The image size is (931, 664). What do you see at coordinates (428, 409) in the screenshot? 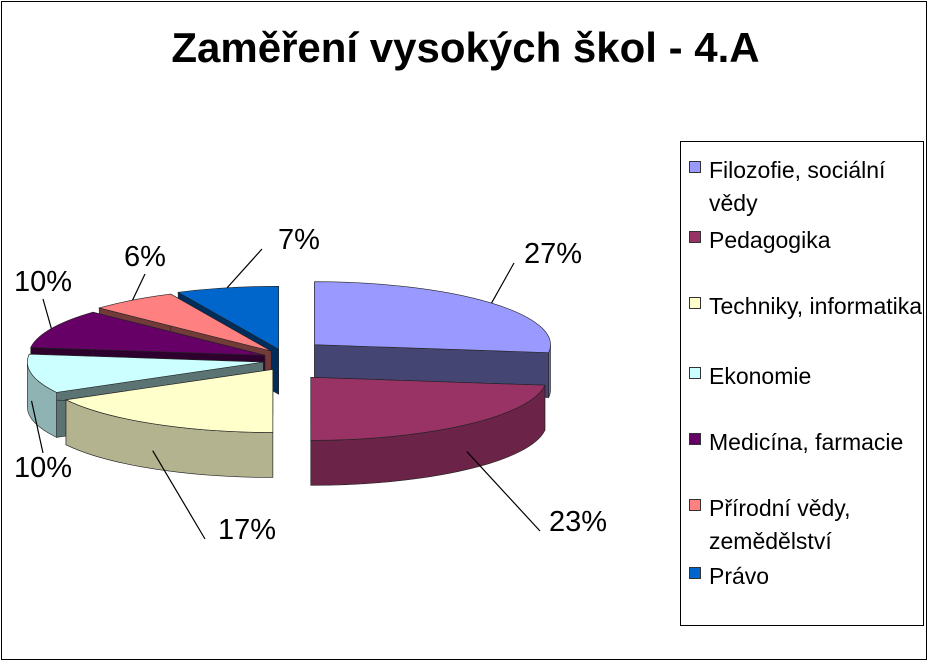
I see `slice-pedagogika` at bounding box center [428, 409].